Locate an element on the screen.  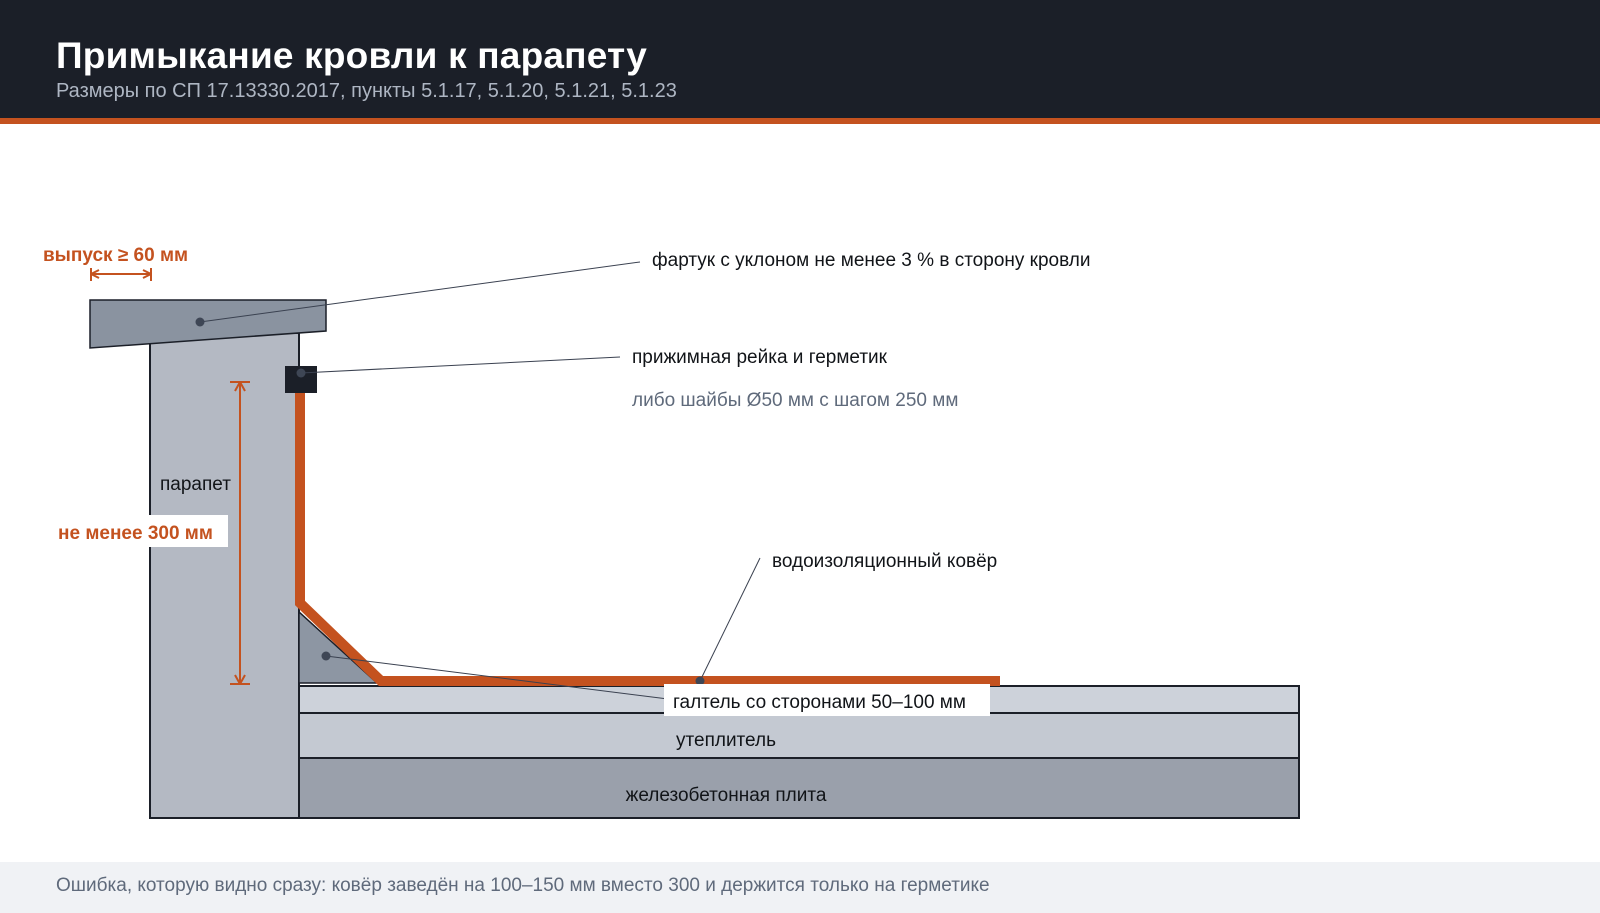
parapet-label: парапет is located at coordinates (195, 484).